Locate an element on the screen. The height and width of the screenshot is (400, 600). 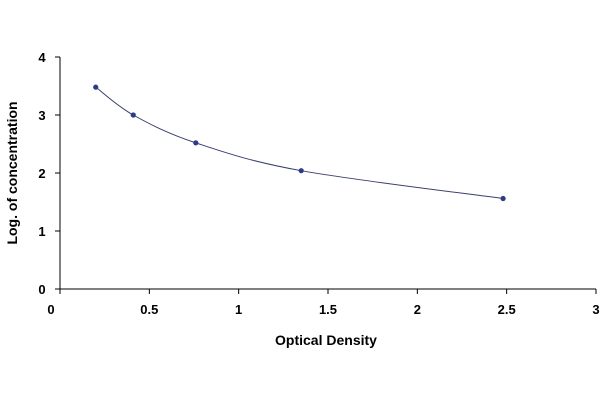
y-tick-label: 4 is located at coordinates (42, 57).